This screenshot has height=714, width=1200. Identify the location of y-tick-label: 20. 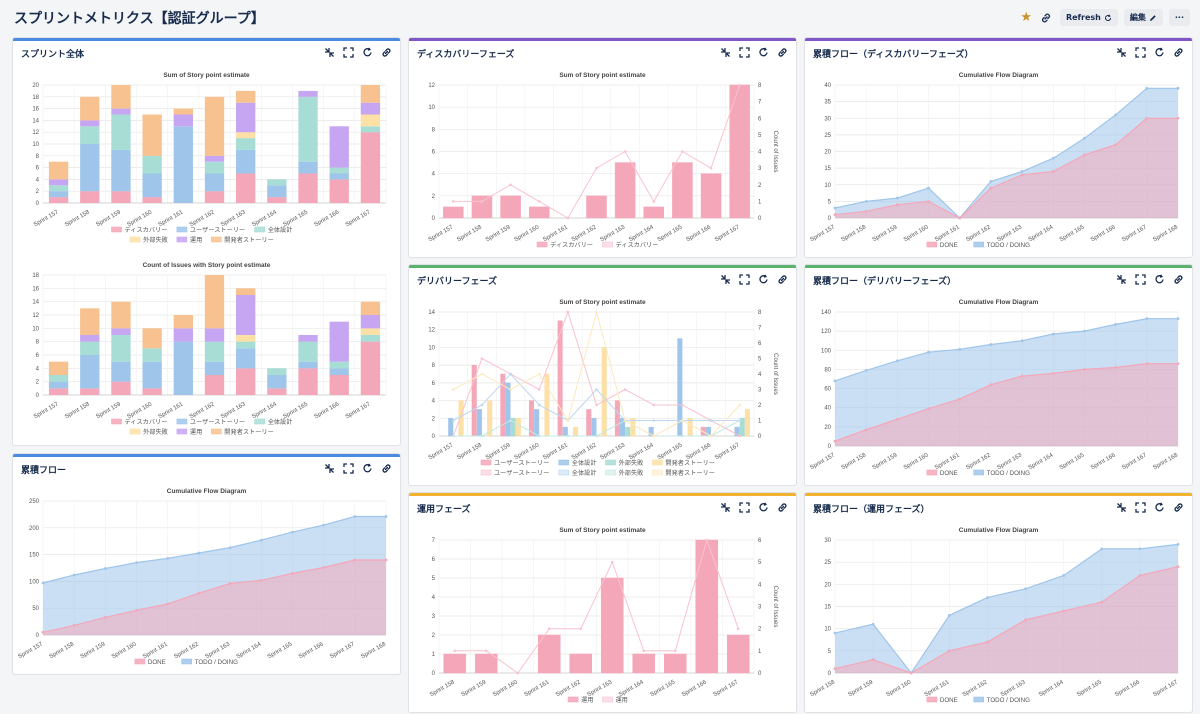
(827, 153).